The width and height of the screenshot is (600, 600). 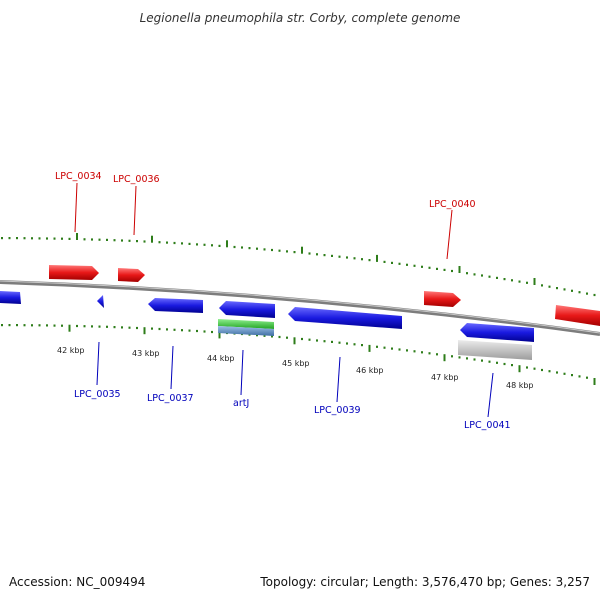 I want to click on kbp-label: 46 kbp, so click(x=370, y=370).